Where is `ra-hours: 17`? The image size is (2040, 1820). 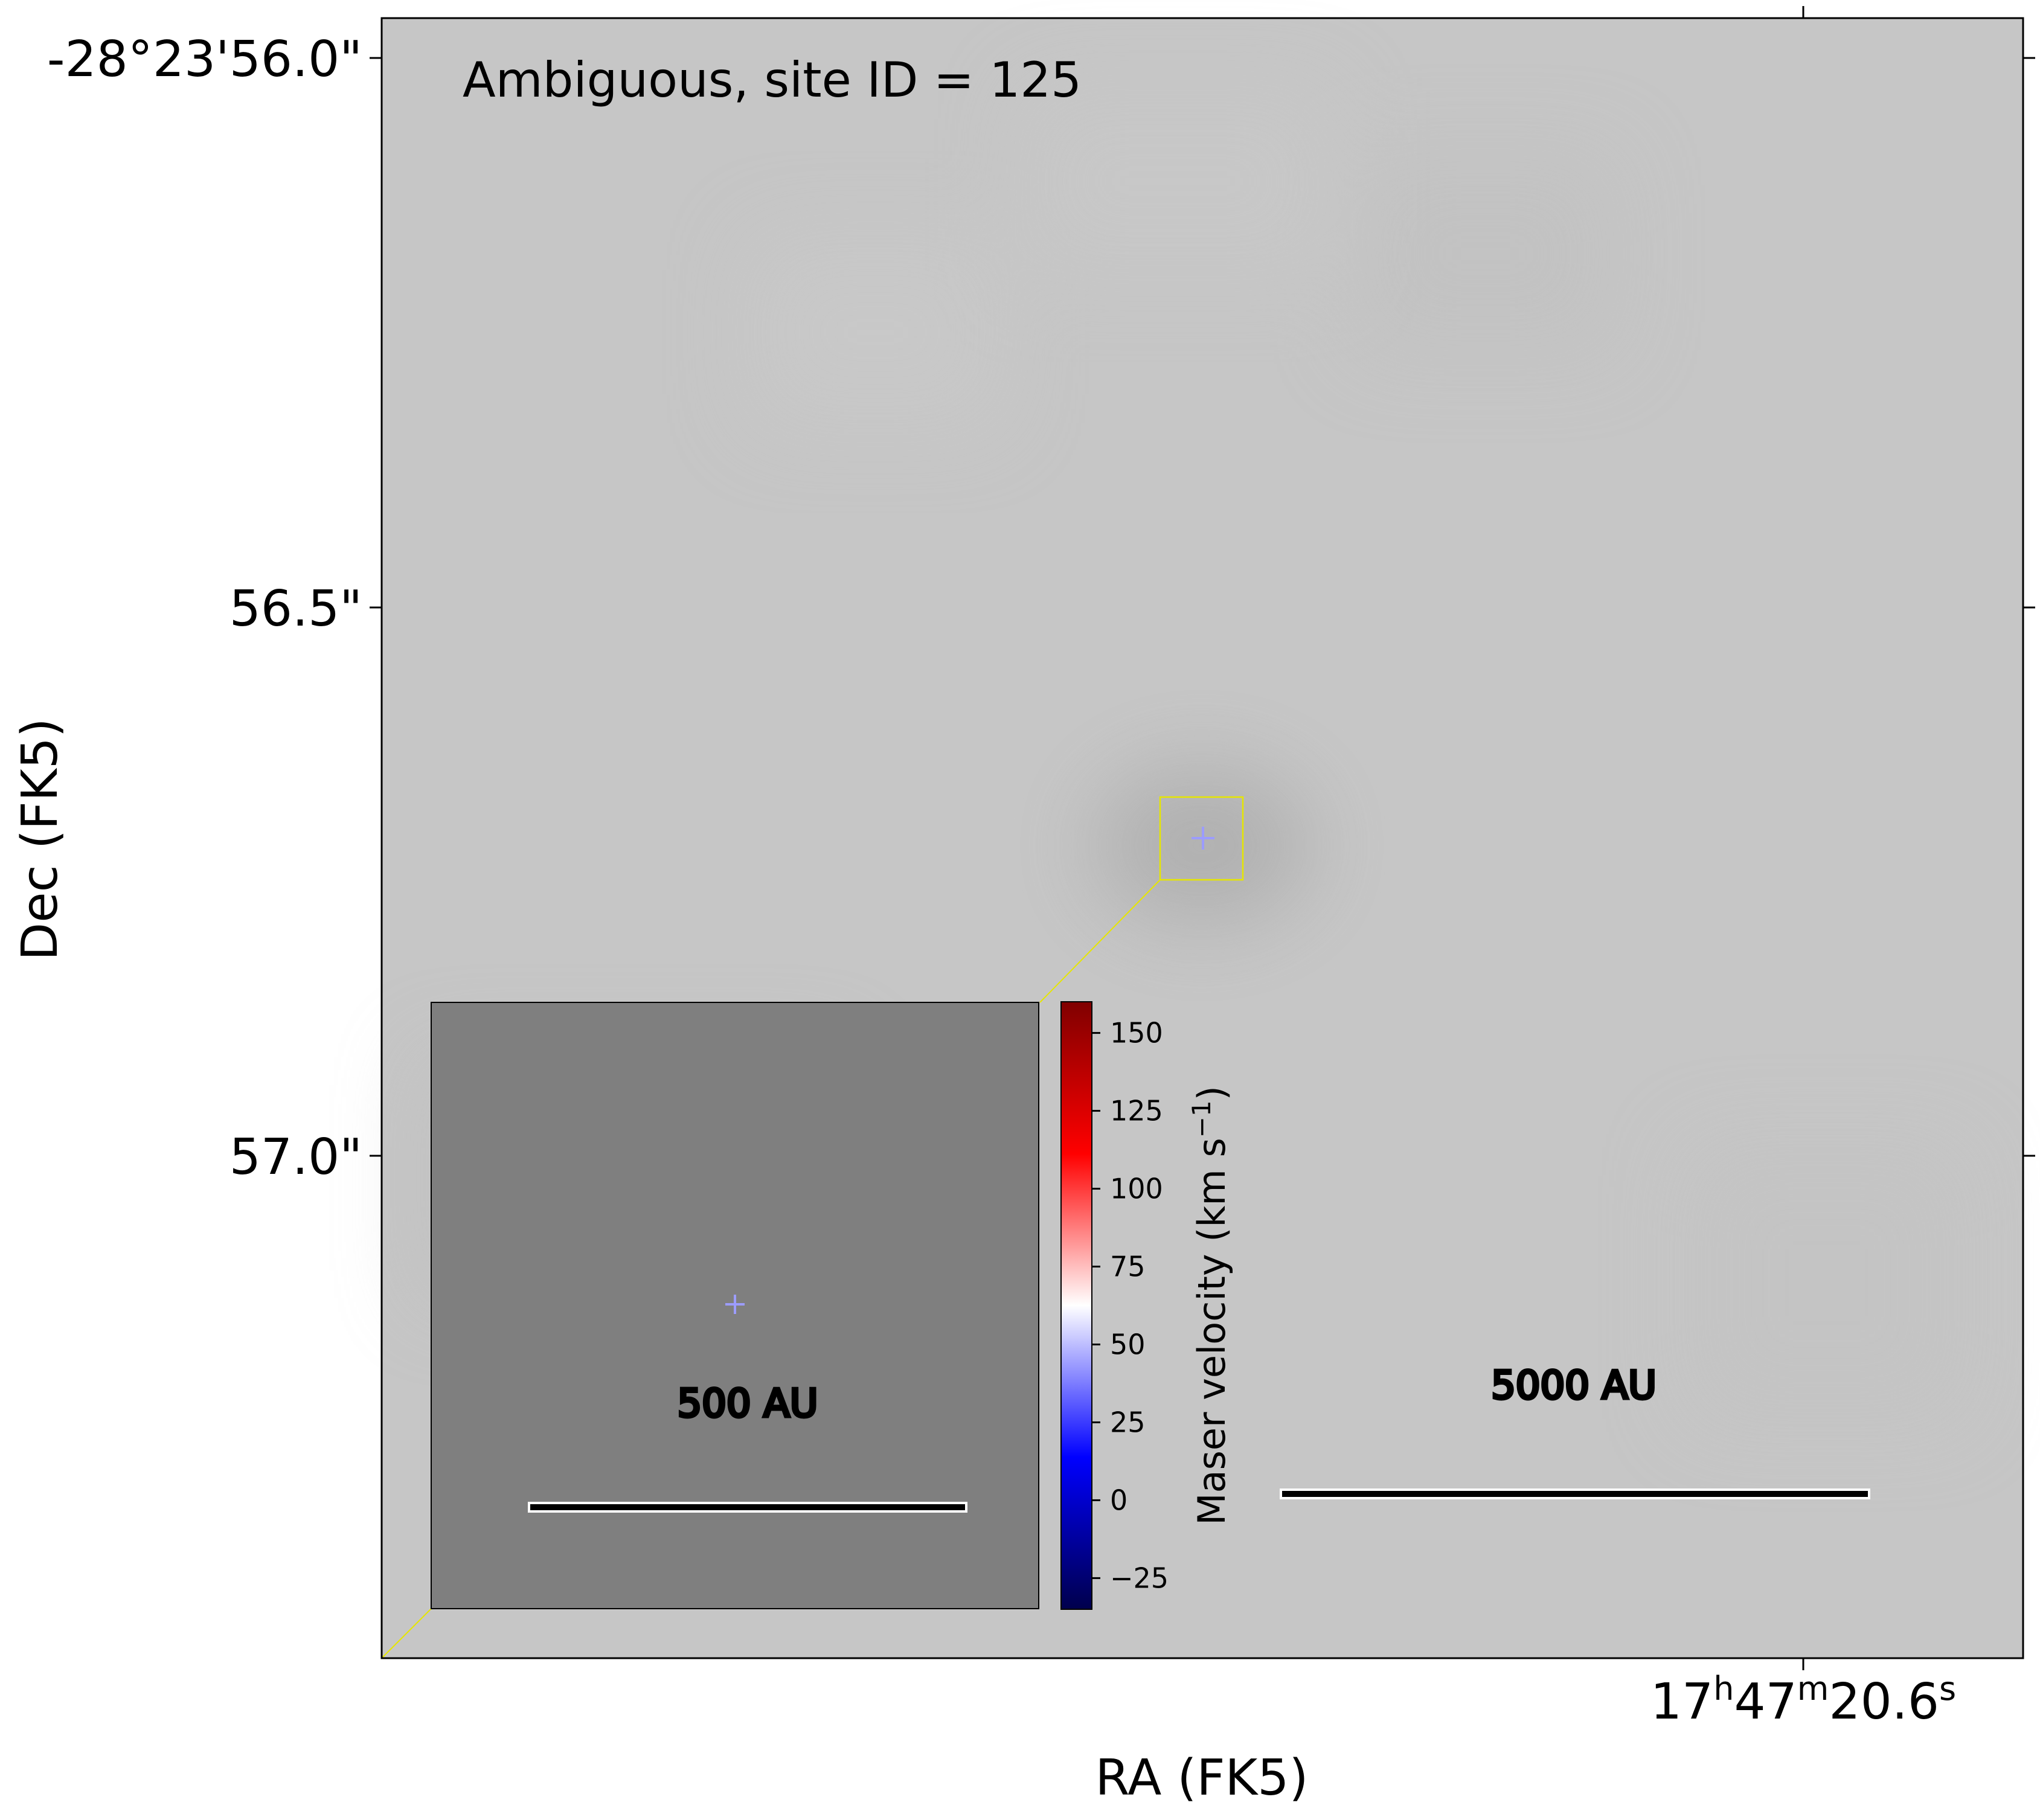 ra-hours: 17 is located at coordinates (1681, 1702).